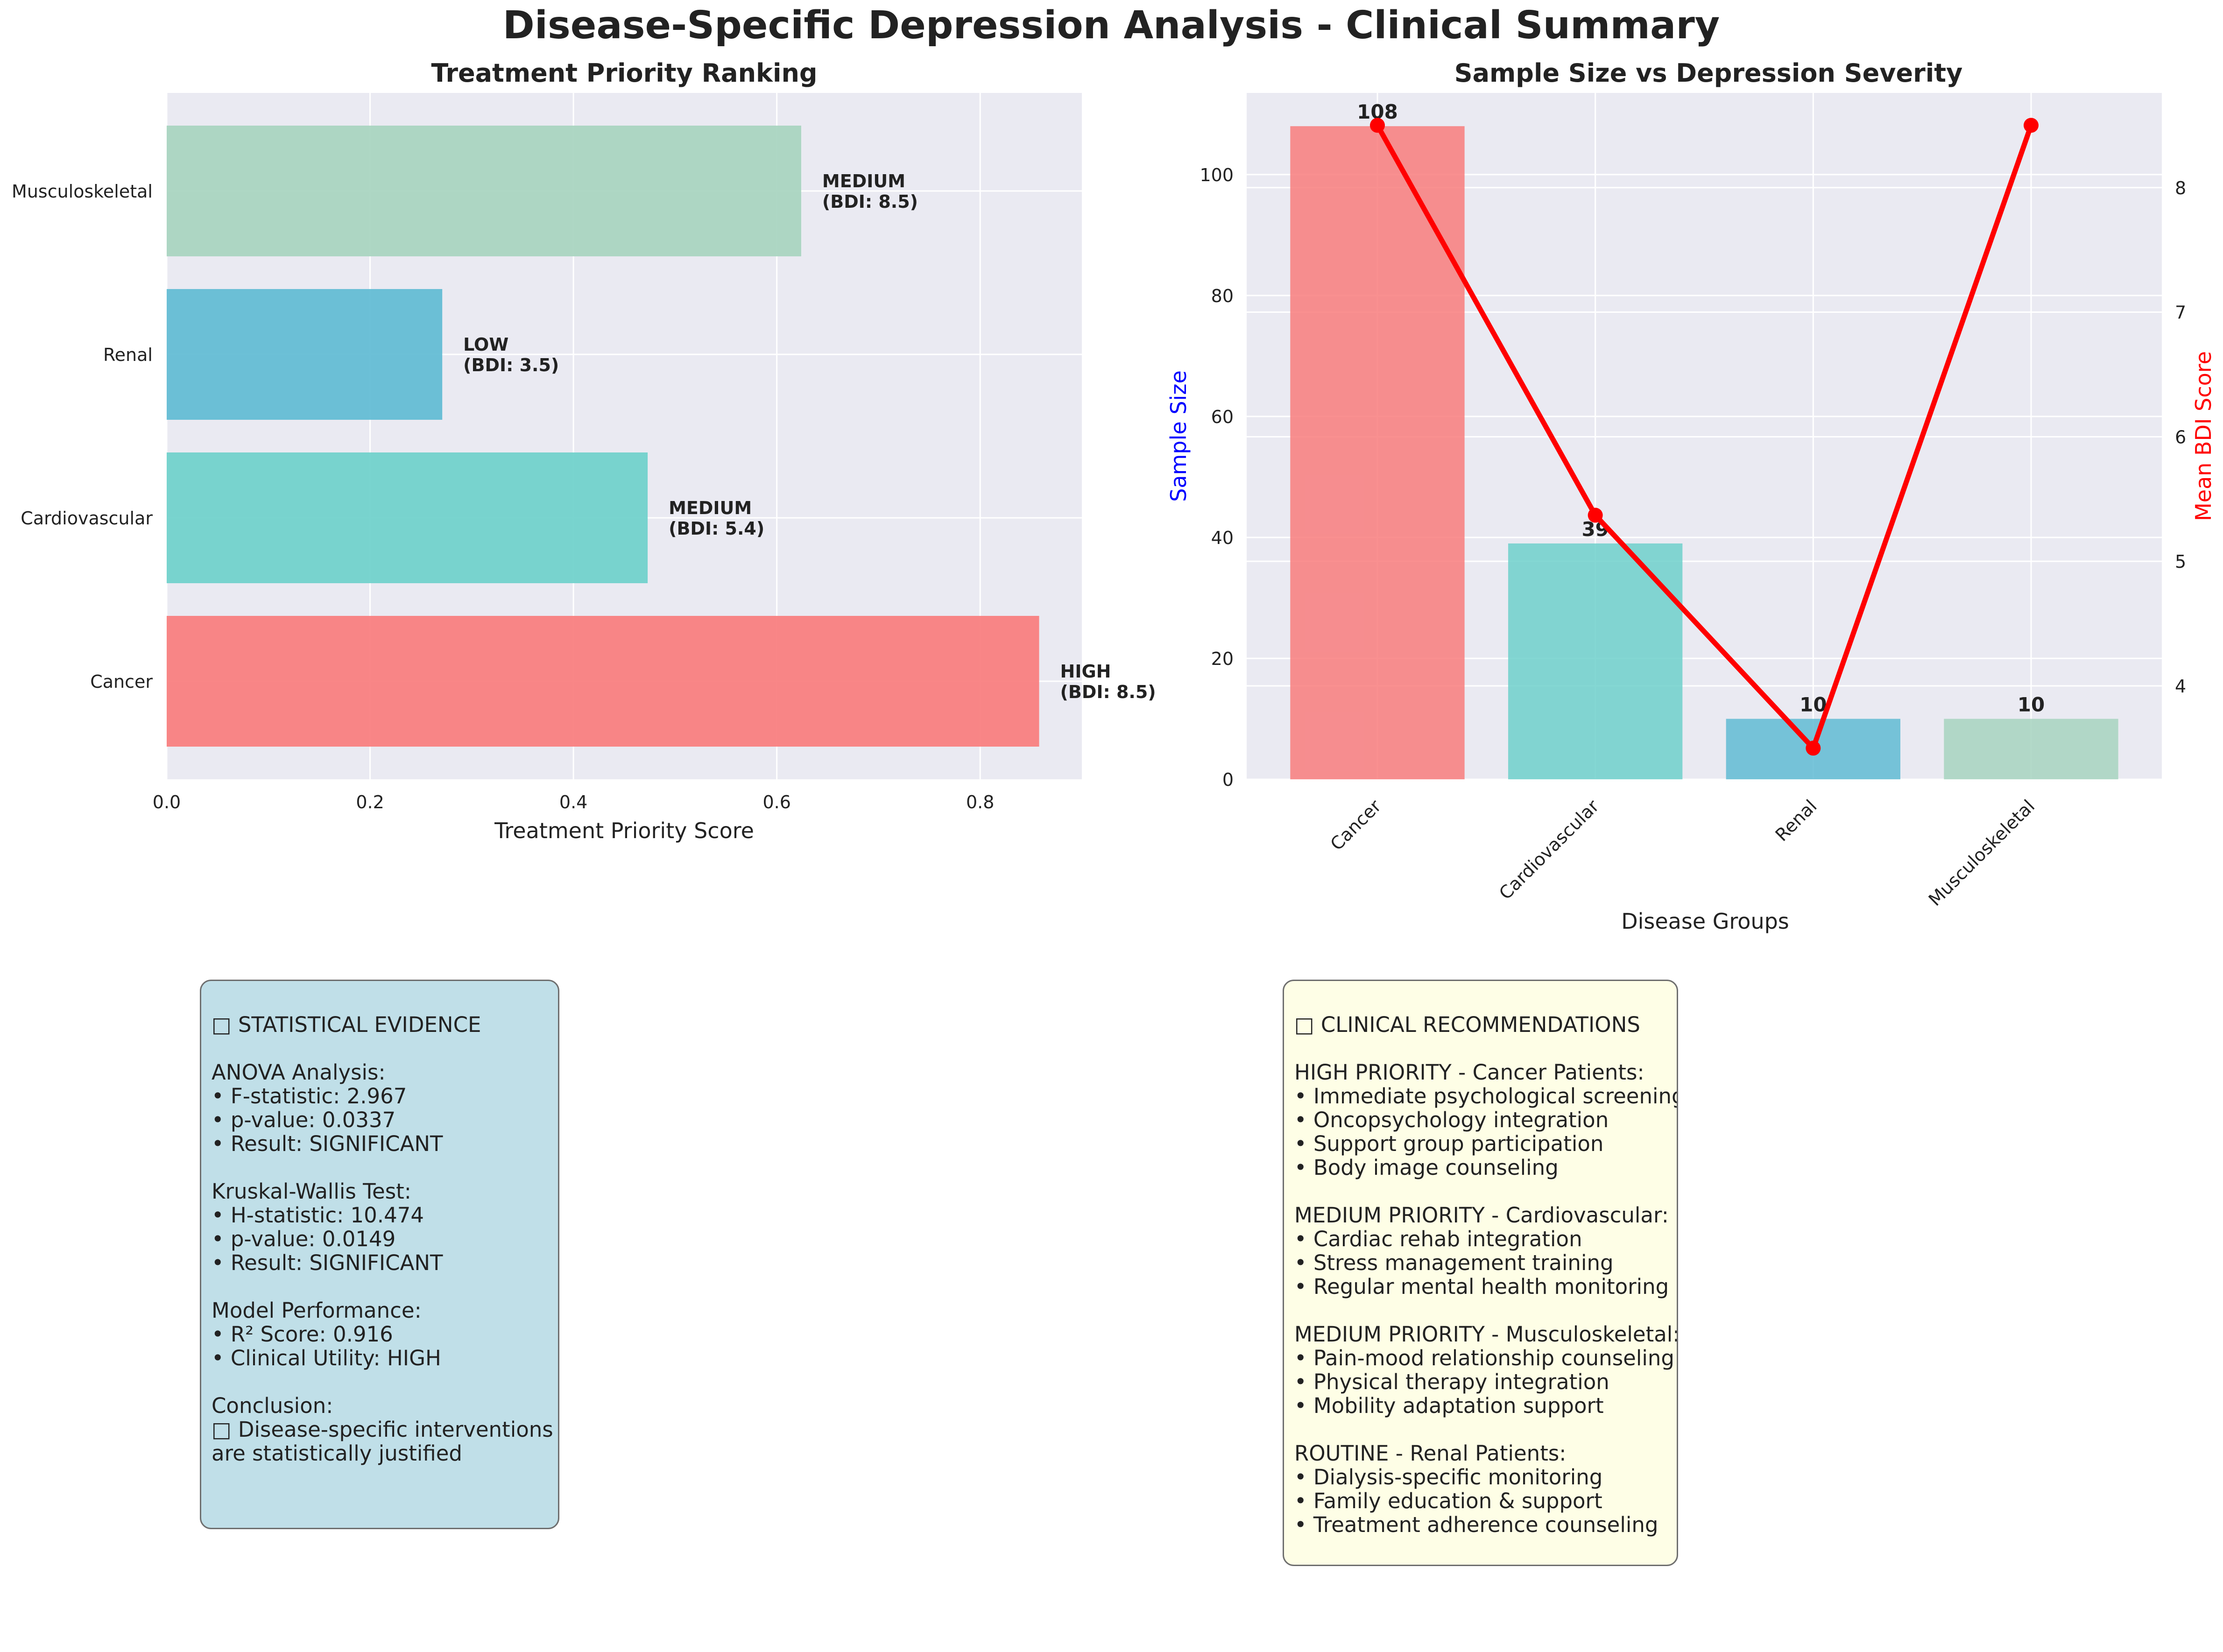 This screenshot has height=1652, width=2223. I want to click on sample-bars, so click(1704, 452).